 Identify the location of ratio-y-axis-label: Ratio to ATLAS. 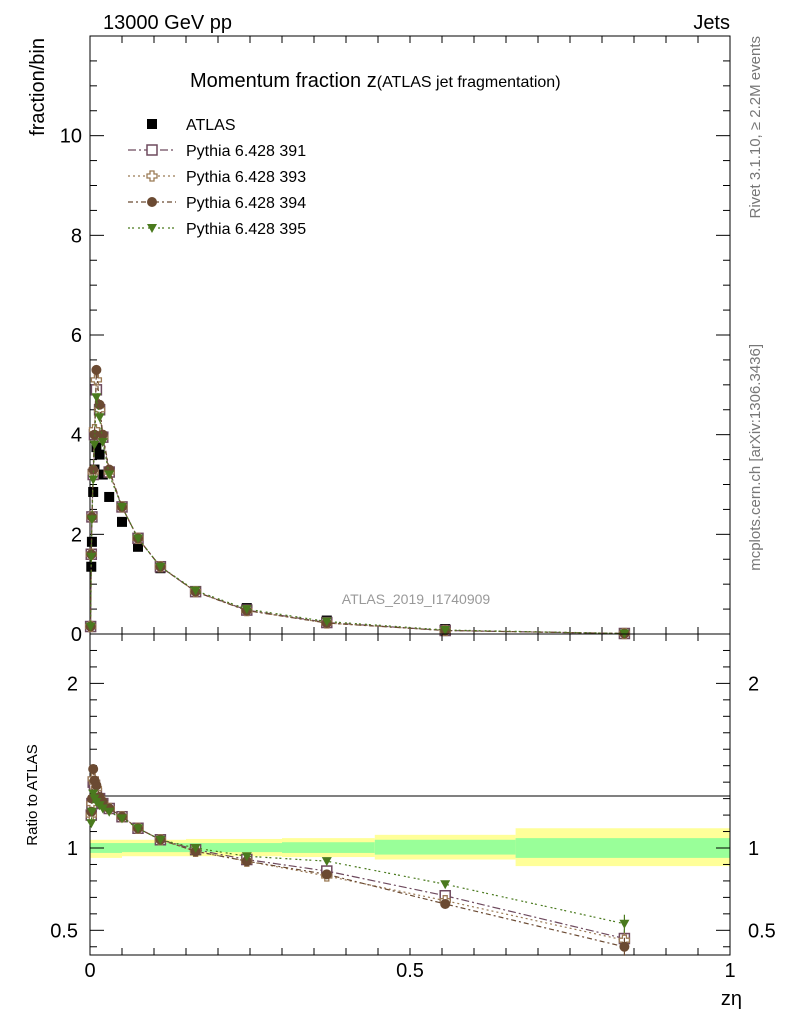
(32, 794).